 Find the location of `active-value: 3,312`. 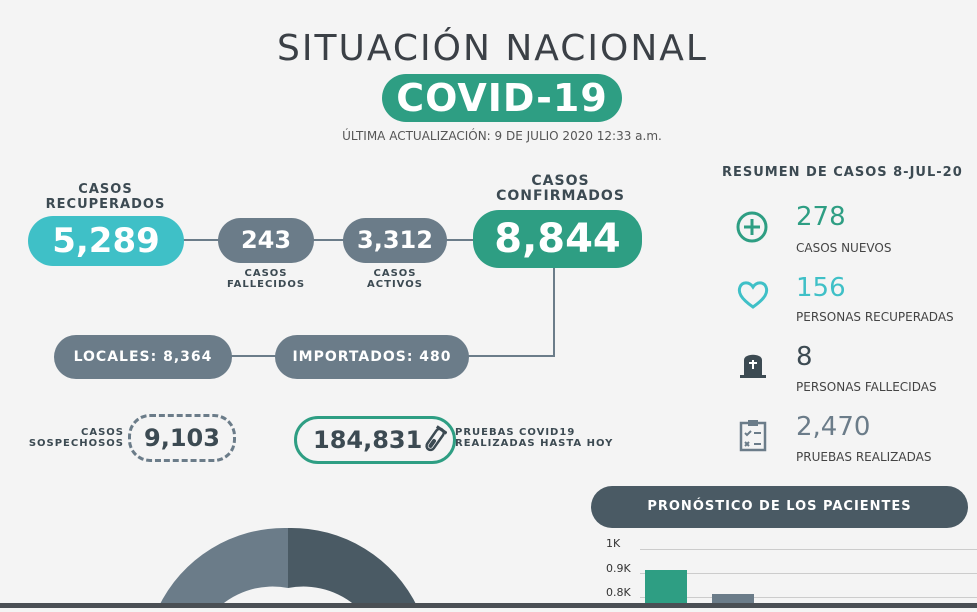

active-value: 3,312 is located at coordinates (395, 240).